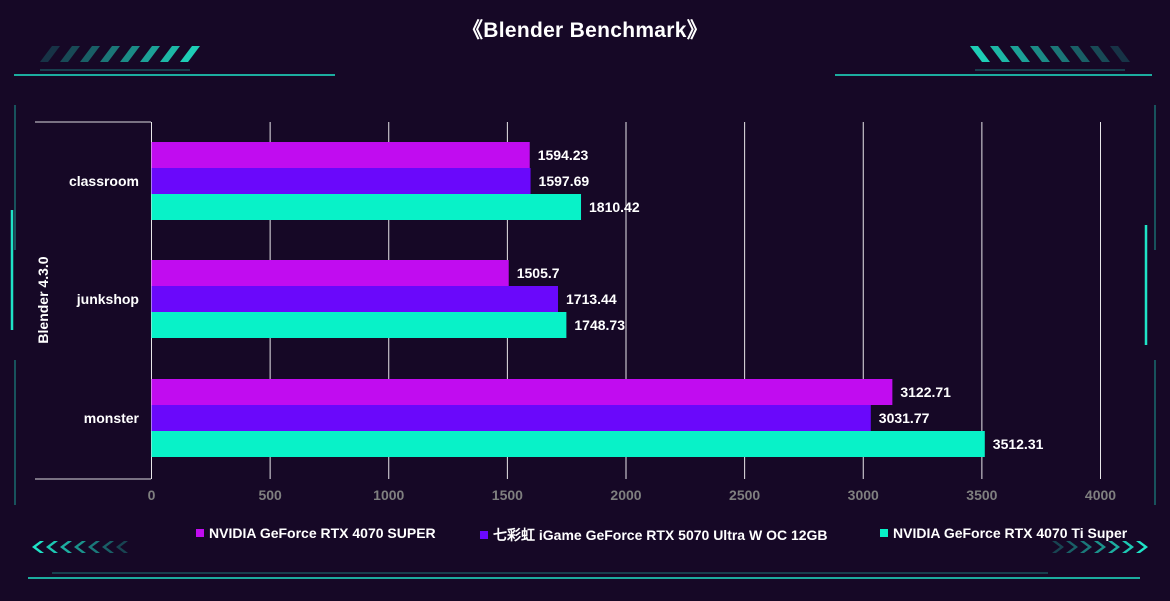 This screenshot has height=601, width=1170. I want to click on x-tick-label: 2000, so click(625, 495).